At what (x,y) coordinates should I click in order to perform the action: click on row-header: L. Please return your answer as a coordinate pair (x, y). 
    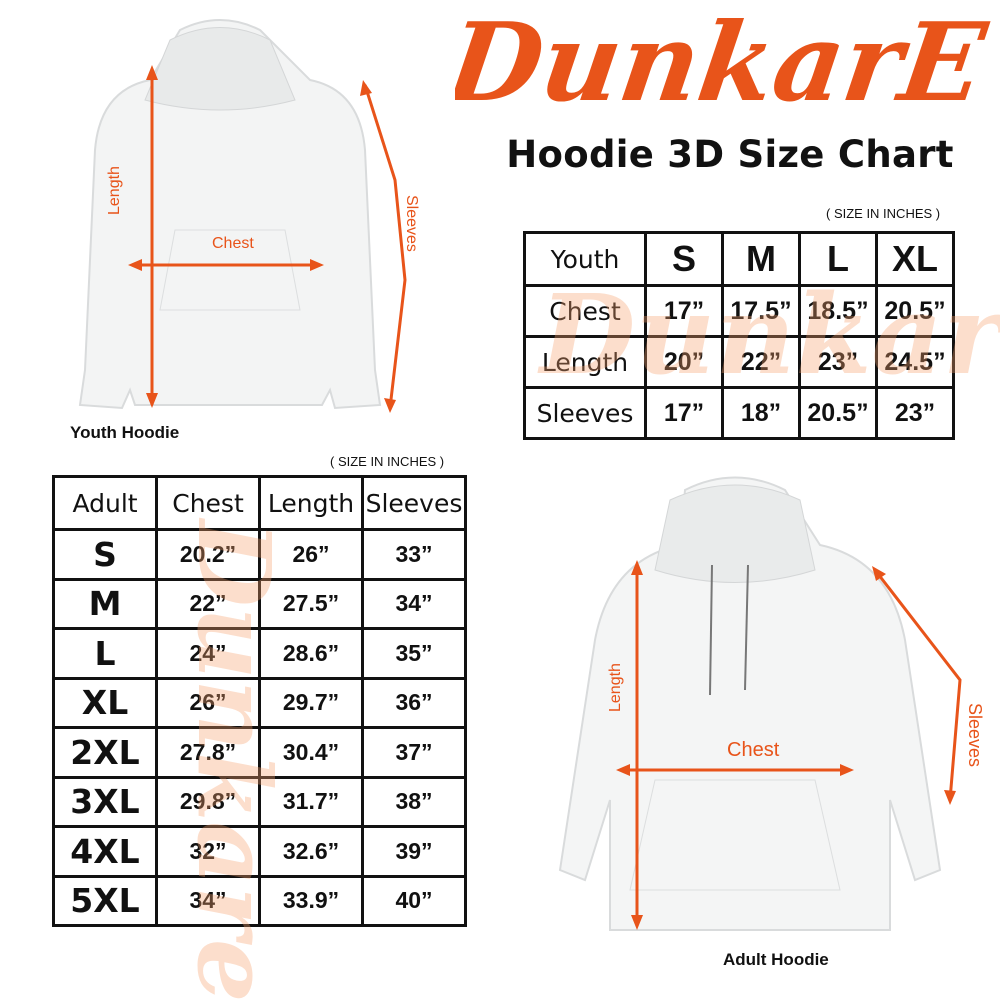
    Looking at the image, I should click on (105, 653).